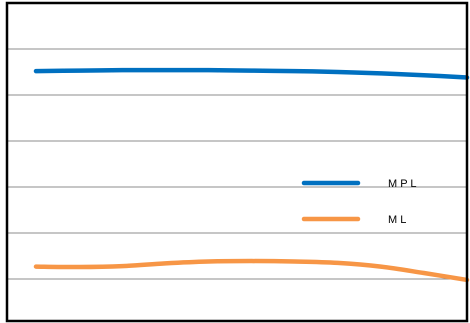 The width and height of the screenshot is (470, 323). I want to click on legend-label-m-p-l: M P L, so click(402, 184).